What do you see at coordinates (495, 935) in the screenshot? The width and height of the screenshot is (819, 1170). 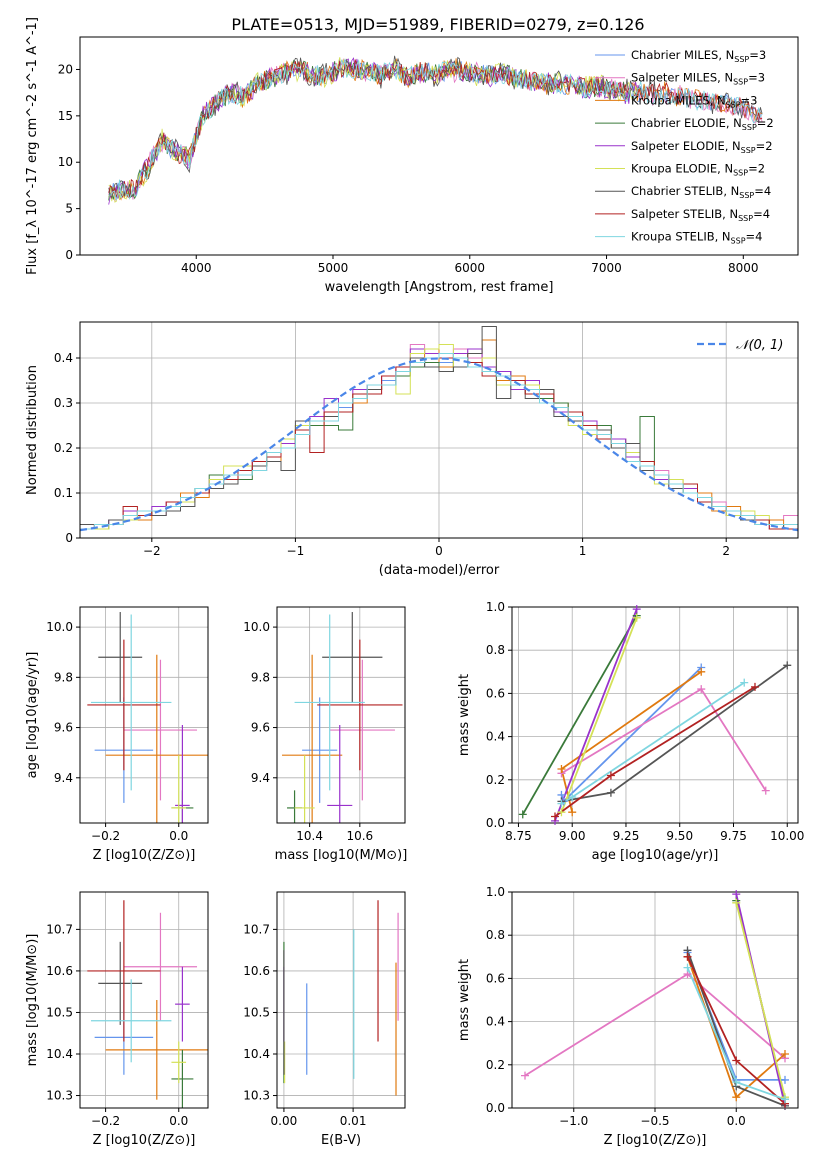 I see `weight_vs_Z-ytick-label: 0.8` at bounding box center [495, 935].